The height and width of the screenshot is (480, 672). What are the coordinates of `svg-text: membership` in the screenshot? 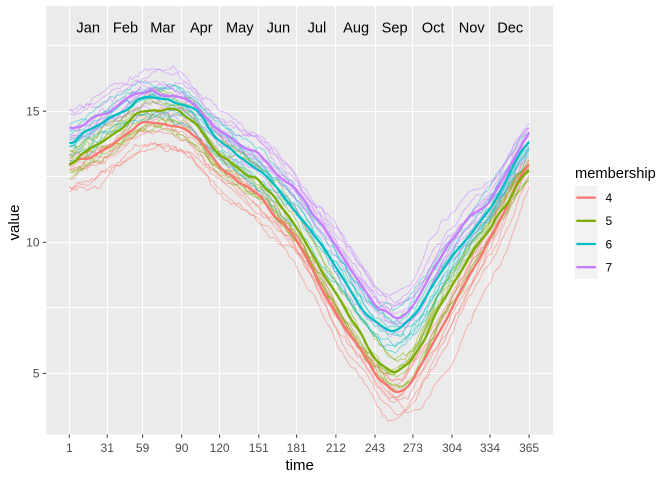 It's located at (615, 174).